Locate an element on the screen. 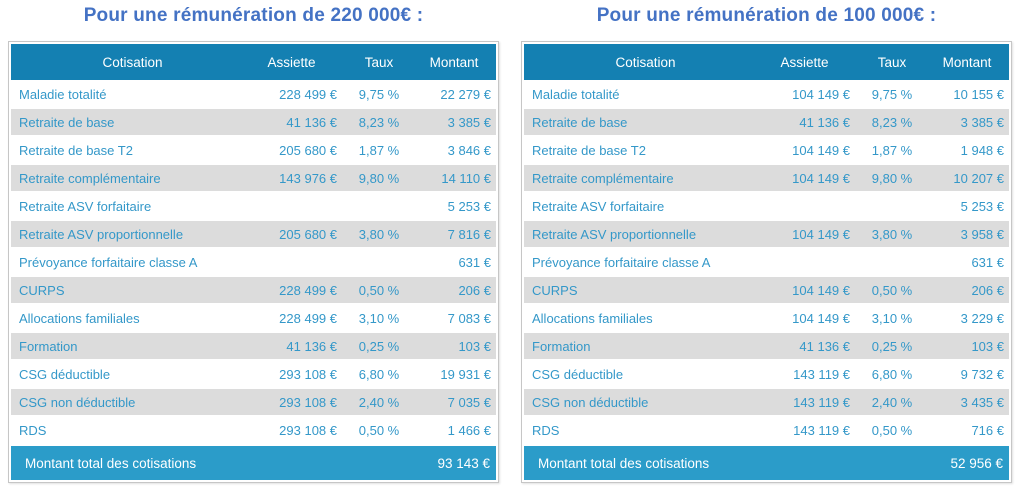 The width and height of the screenshot is (1024, 498). taux-value: 0,25 % is located at coordinates (892, 346).